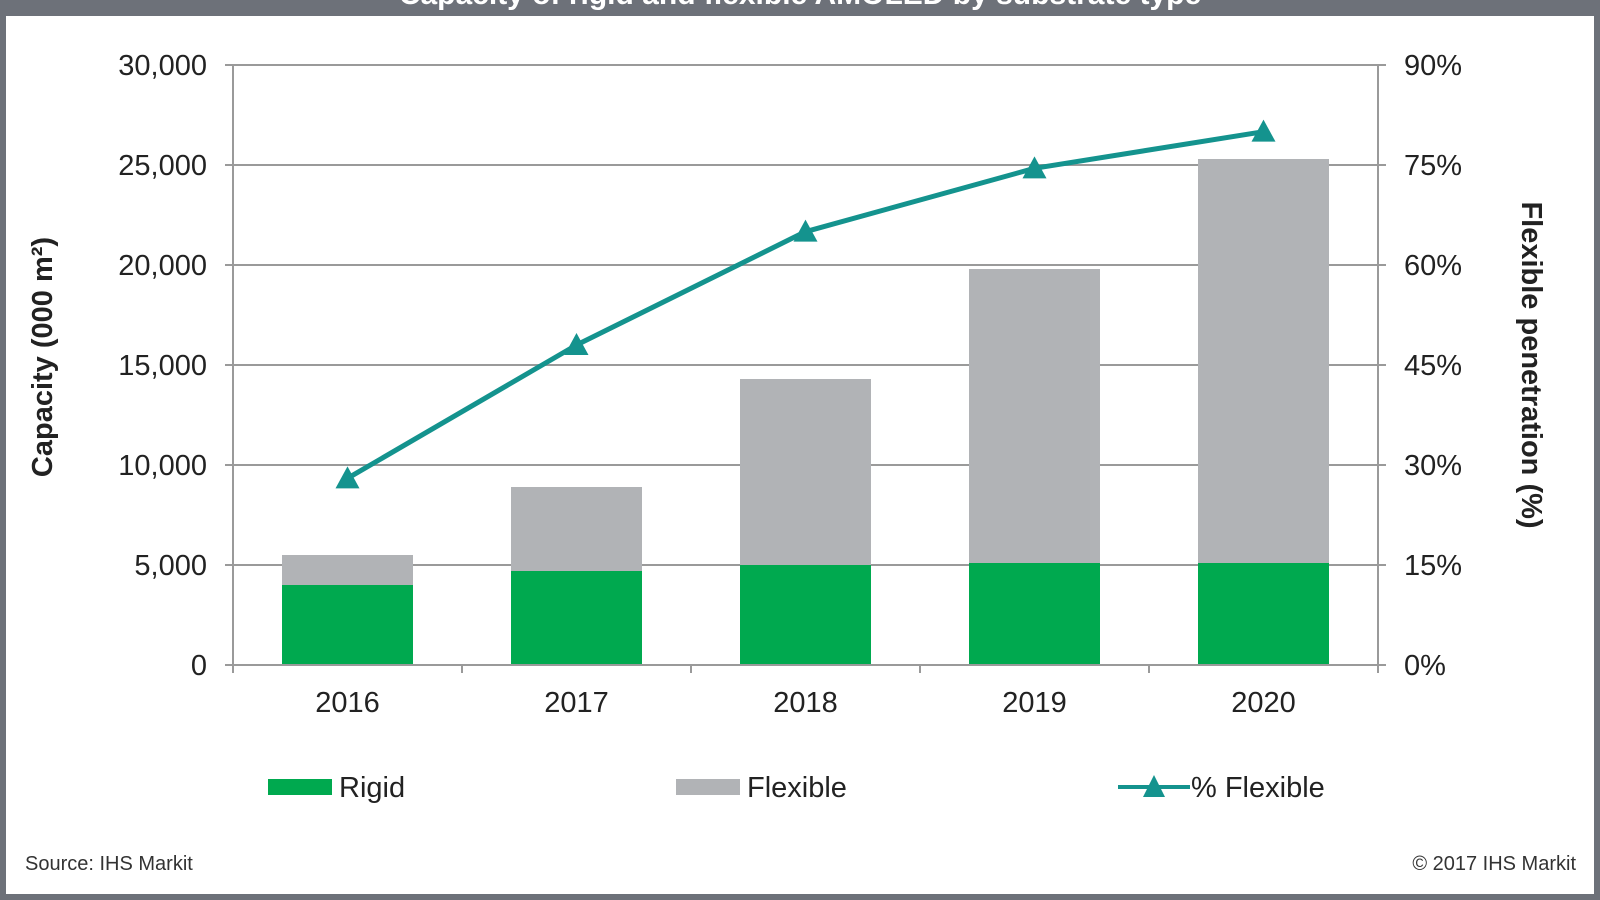  Describe the element at coordinates (1263, 361) in the screenshot. I see `bar-flexible-2020` at that location.